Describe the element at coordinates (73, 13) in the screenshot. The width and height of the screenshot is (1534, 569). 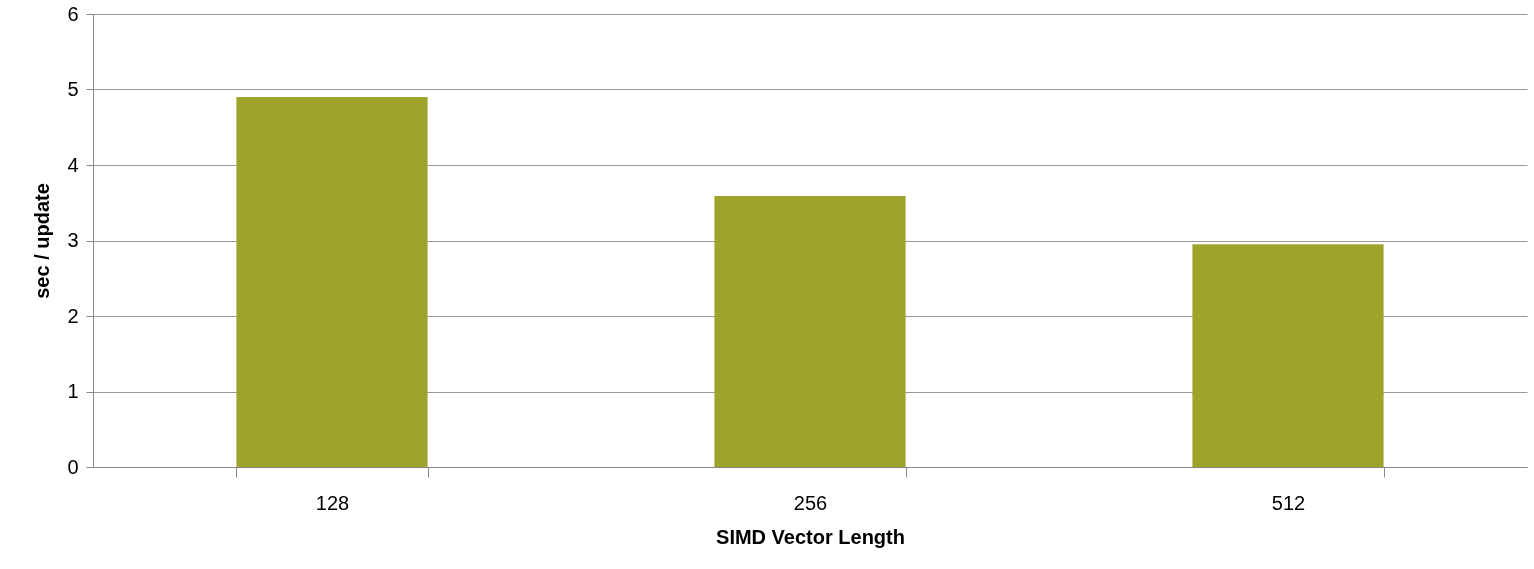
I see `y-tick-label: 6` at that location.